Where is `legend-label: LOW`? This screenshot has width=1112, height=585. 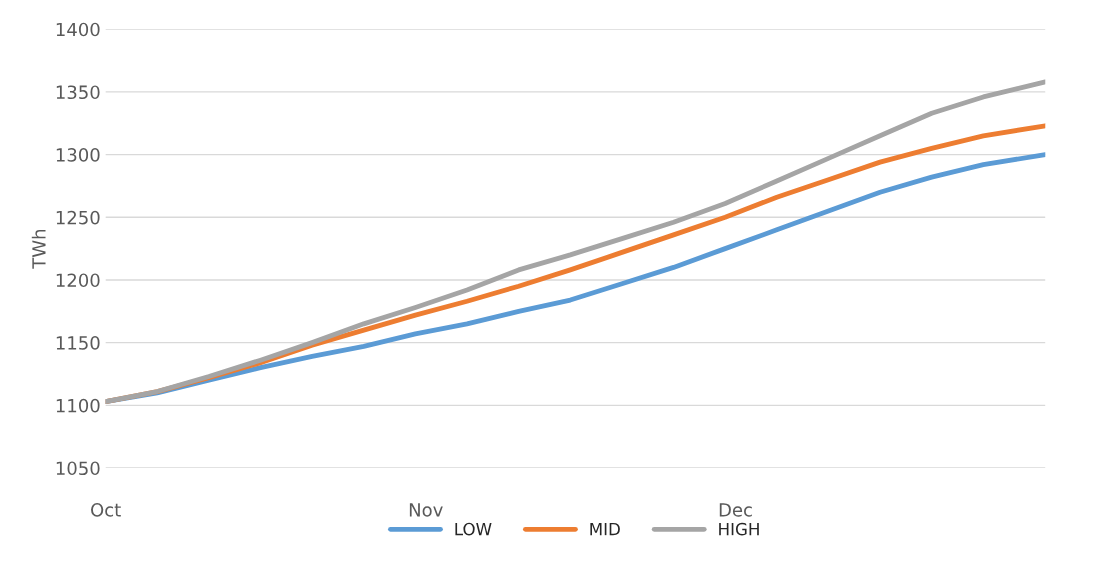 legend-label: LOW is located at coordinates (473, 529).